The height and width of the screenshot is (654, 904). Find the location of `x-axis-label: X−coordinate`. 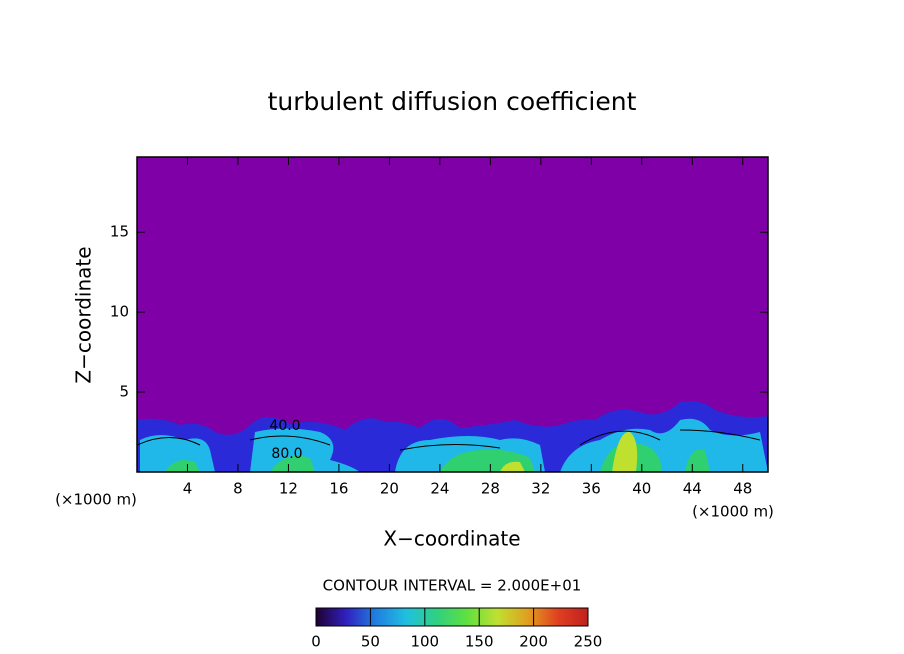

x-axis-label: X−coordinate is located at coordinates (451, 539).